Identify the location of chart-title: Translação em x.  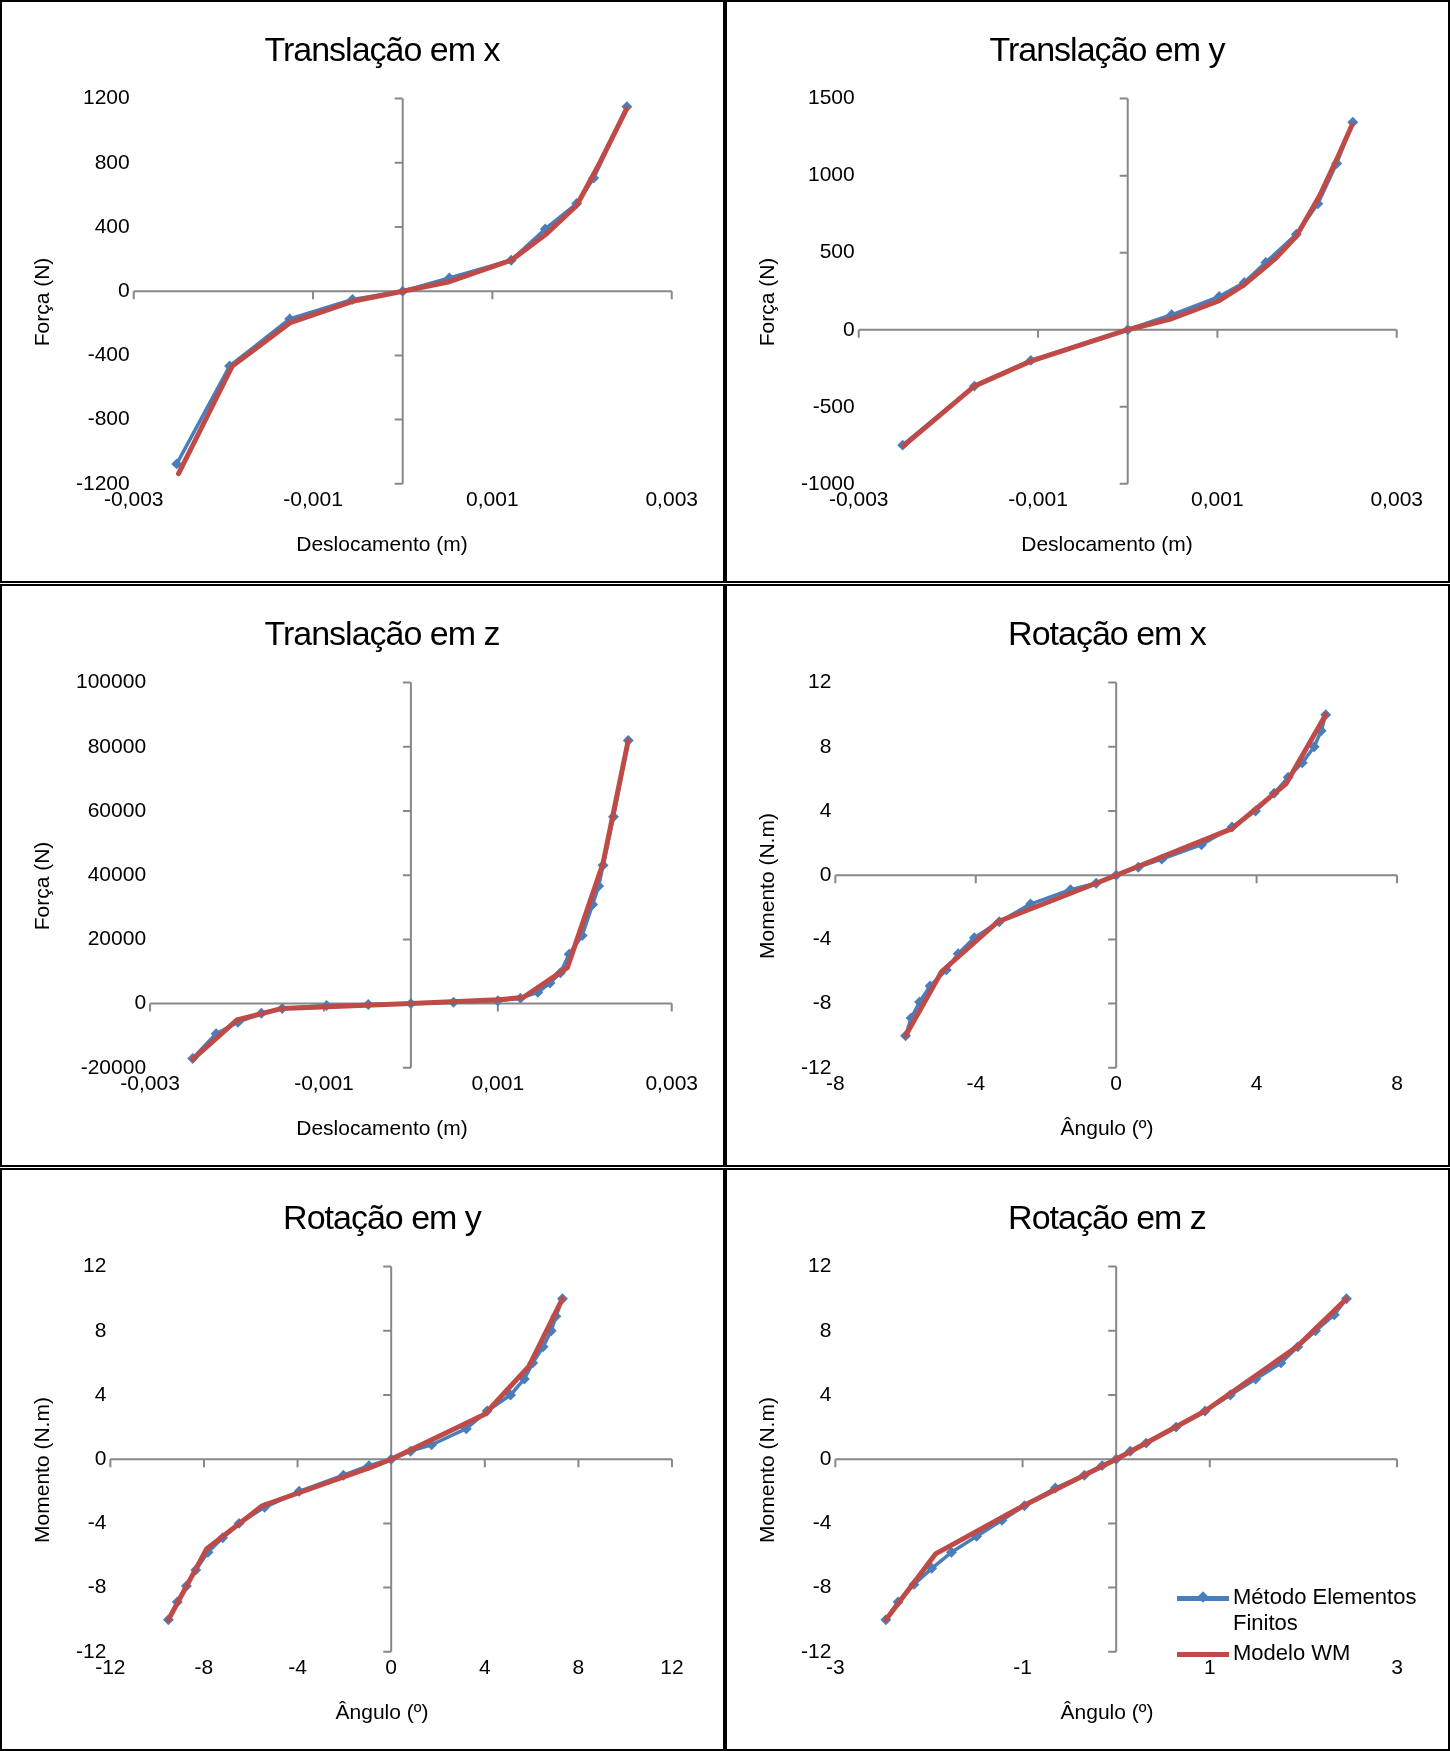
(382, 49).